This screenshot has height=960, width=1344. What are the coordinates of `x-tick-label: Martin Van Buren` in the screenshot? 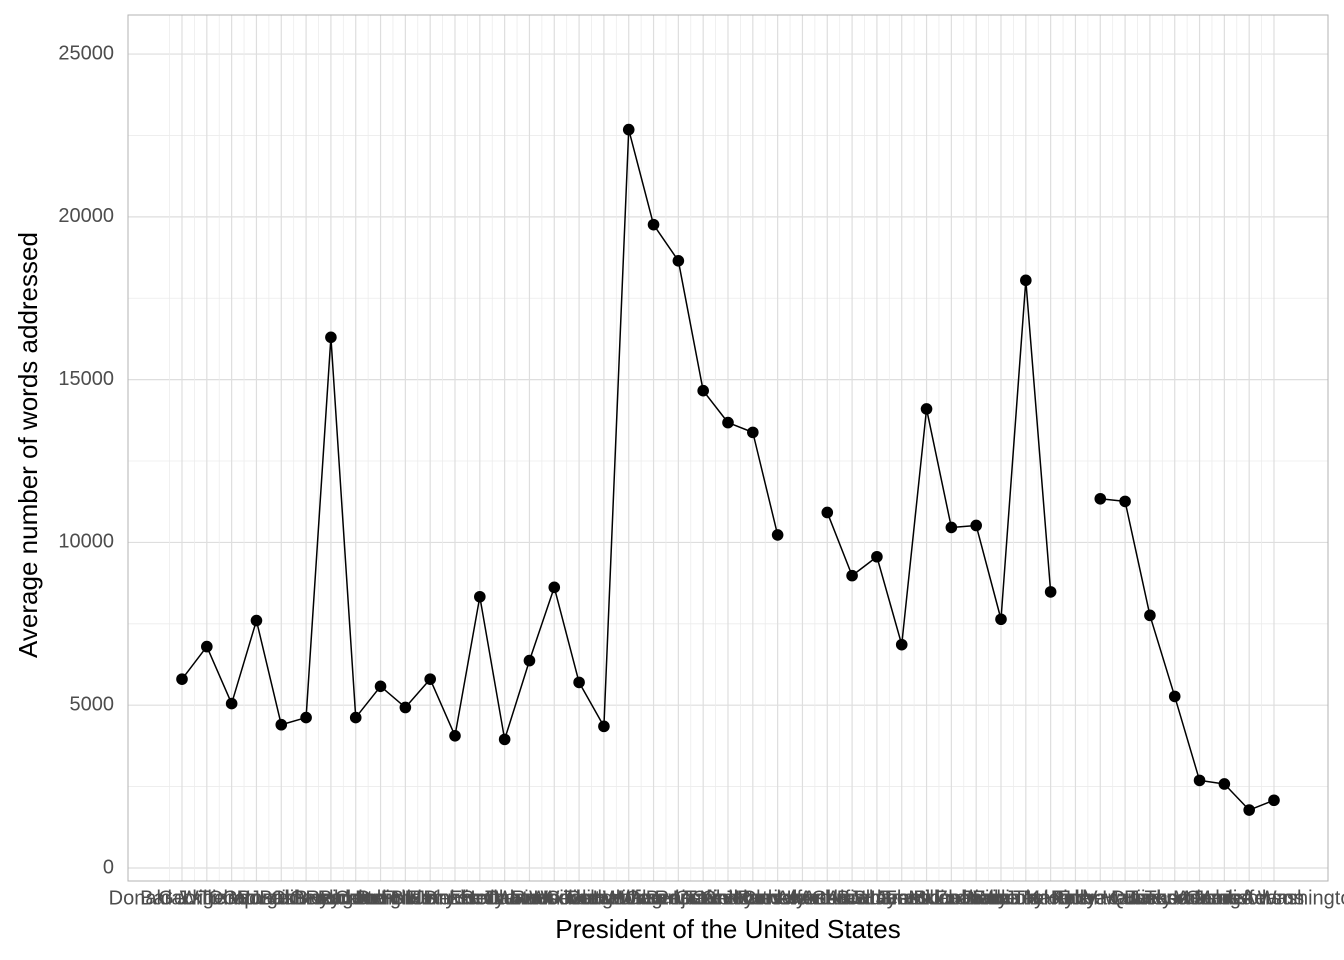 It's located at (1100, 898).